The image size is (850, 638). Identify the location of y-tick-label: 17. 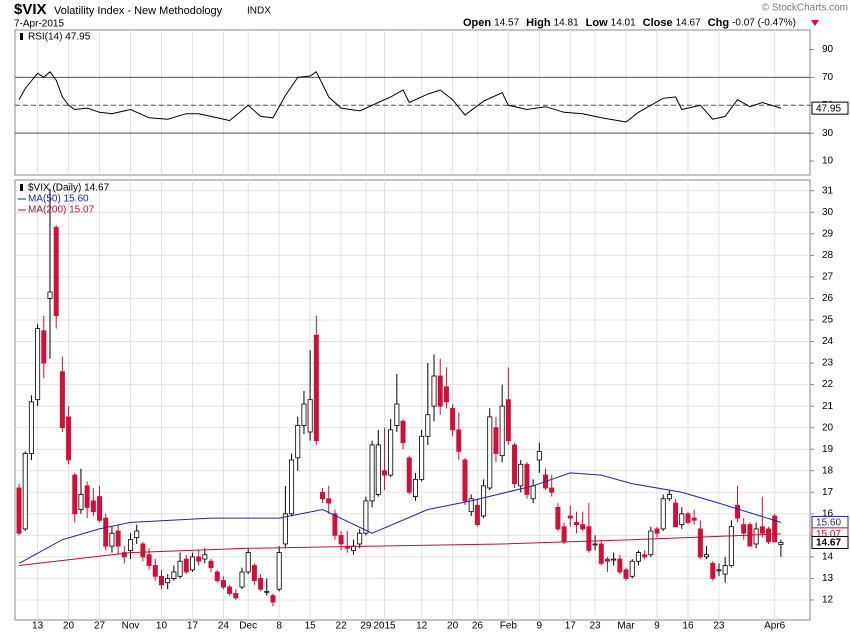
(828, 492).